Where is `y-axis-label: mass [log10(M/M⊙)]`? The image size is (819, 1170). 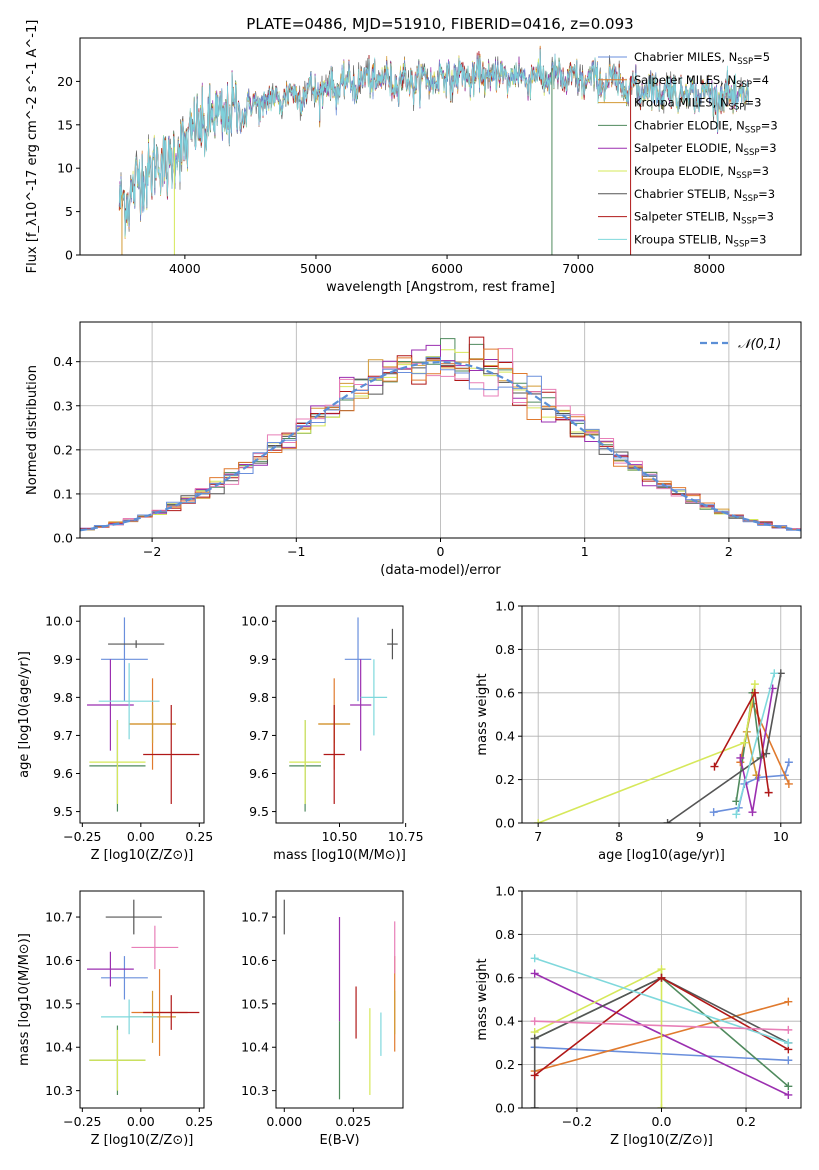
y-axis-label: mass [log10(M/M⊙)] is located at coordinates (24, 999).